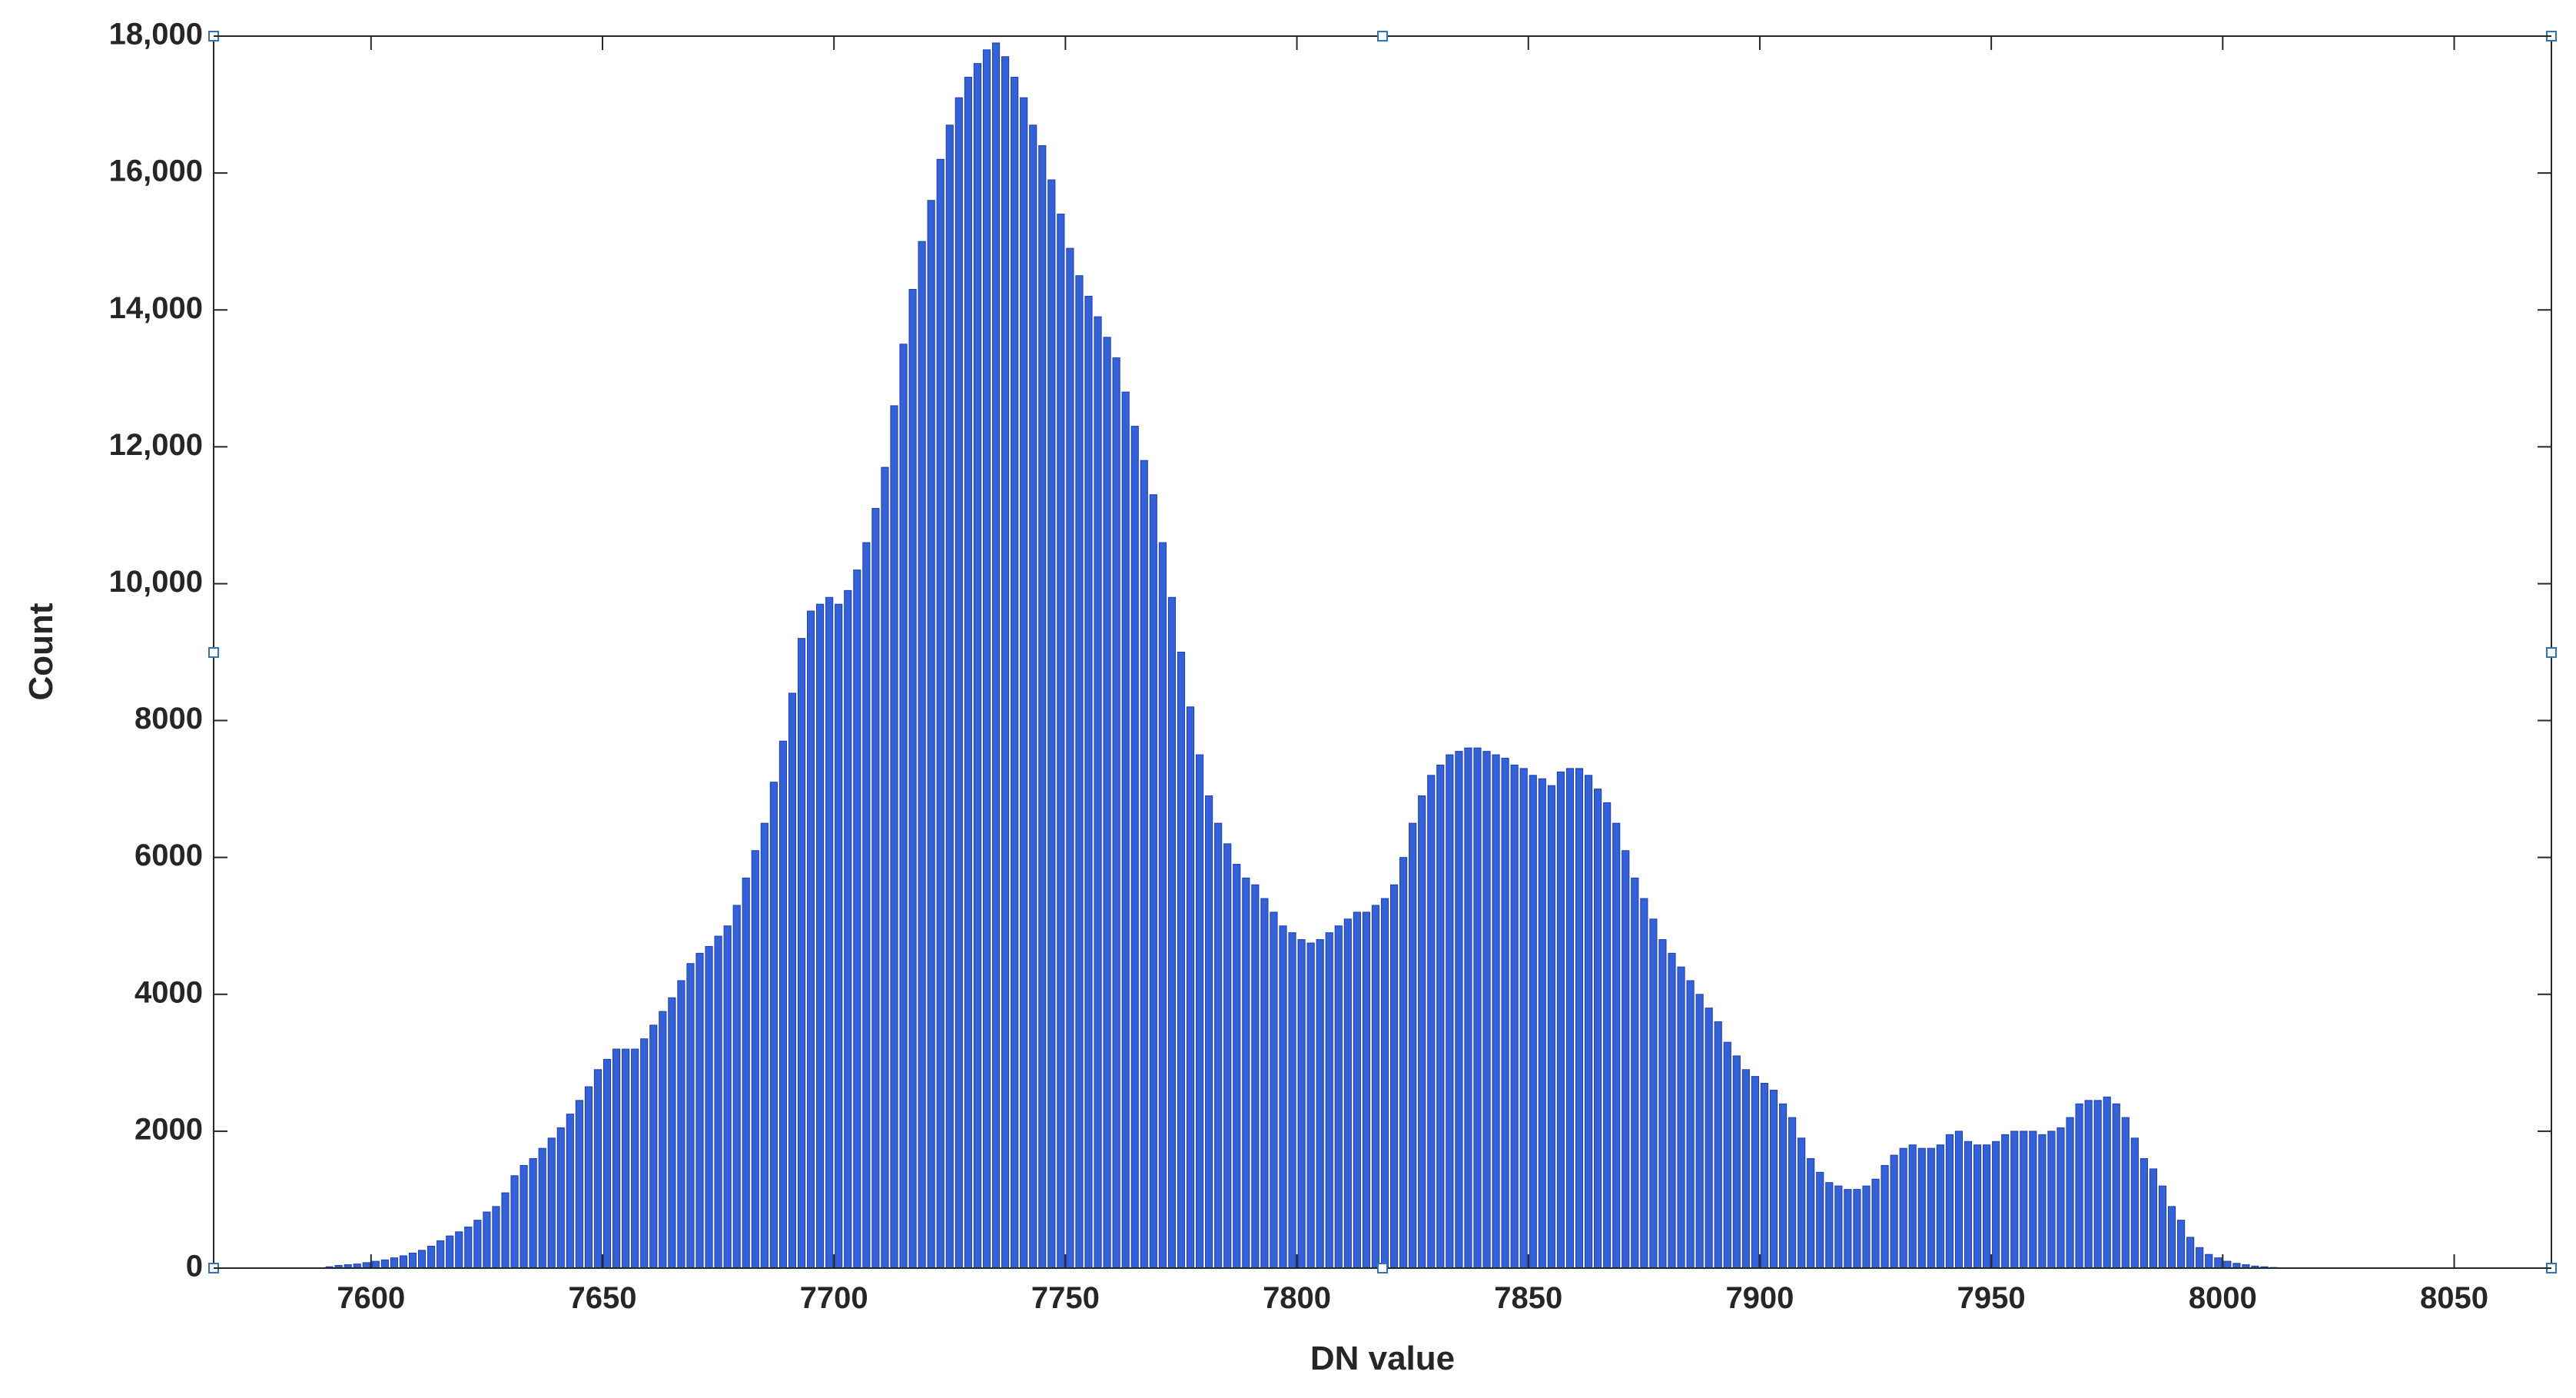 This screenshot has height=1398, width=2576. I want to click on y-tick-label: 2000, so click(168, 1129).